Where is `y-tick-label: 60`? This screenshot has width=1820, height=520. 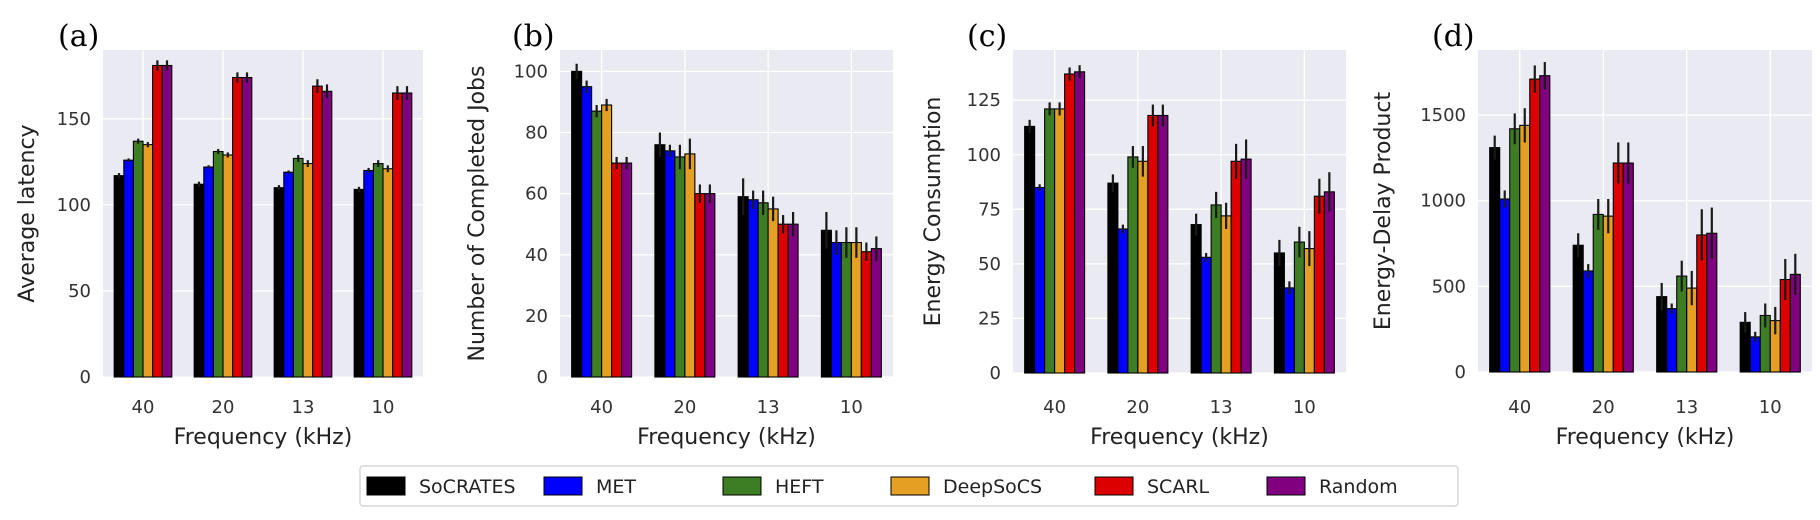 y-tick-label: 60 is located at coordinates (536, 194).